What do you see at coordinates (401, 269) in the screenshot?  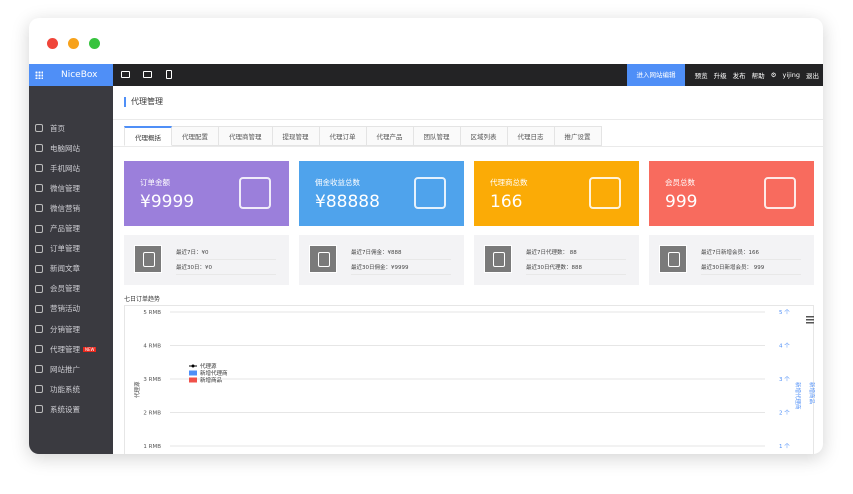 I see `summary-30day: 最近30日佣金：¥9999` at bounding box center [401, 269].